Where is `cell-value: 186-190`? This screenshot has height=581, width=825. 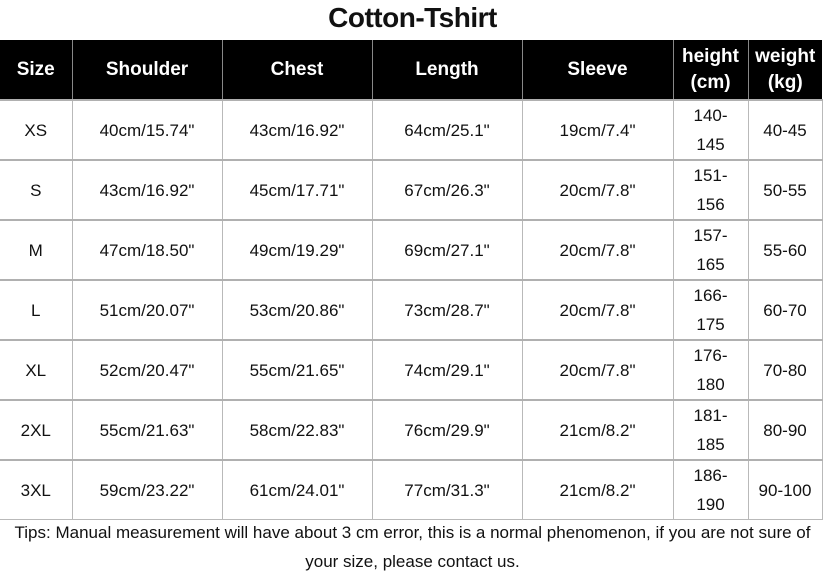
cell-value: 186-190 is located at coordinates (710, 490).